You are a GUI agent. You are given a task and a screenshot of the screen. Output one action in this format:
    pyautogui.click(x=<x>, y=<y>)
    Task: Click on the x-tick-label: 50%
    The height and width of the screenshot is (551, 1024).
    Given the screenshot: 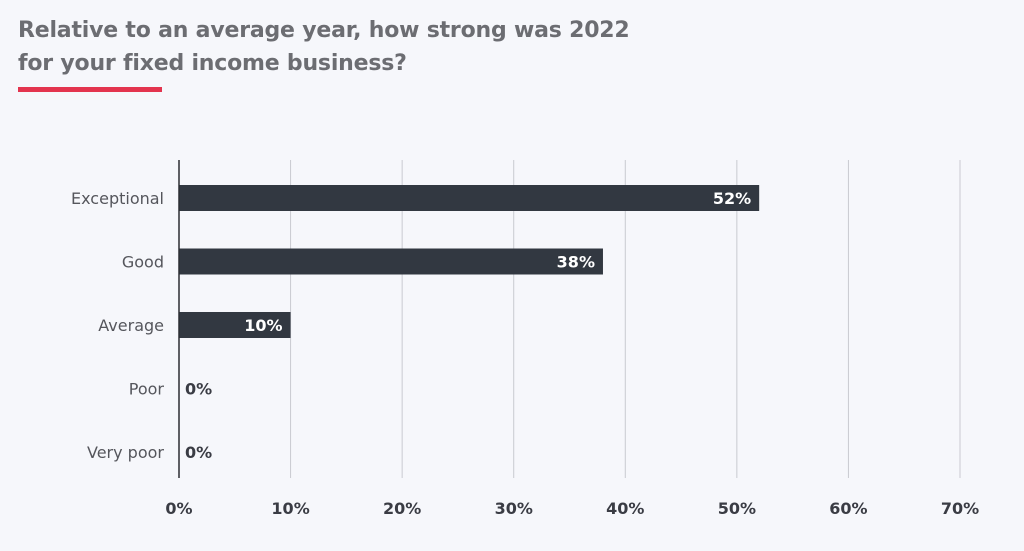 What is the action you would take?
    pyautogui.click(x=737, y=508)
    